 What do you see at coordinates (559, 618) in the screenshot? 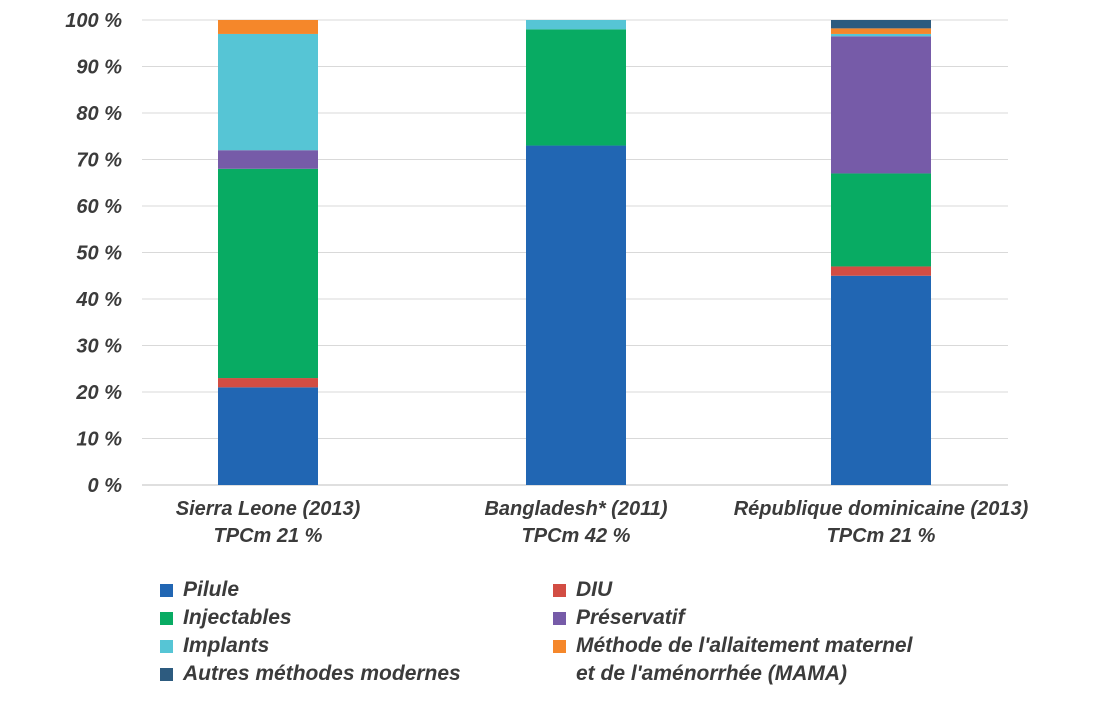
I see `legend-swatch-preservatif` at bounding box center [559, 618].